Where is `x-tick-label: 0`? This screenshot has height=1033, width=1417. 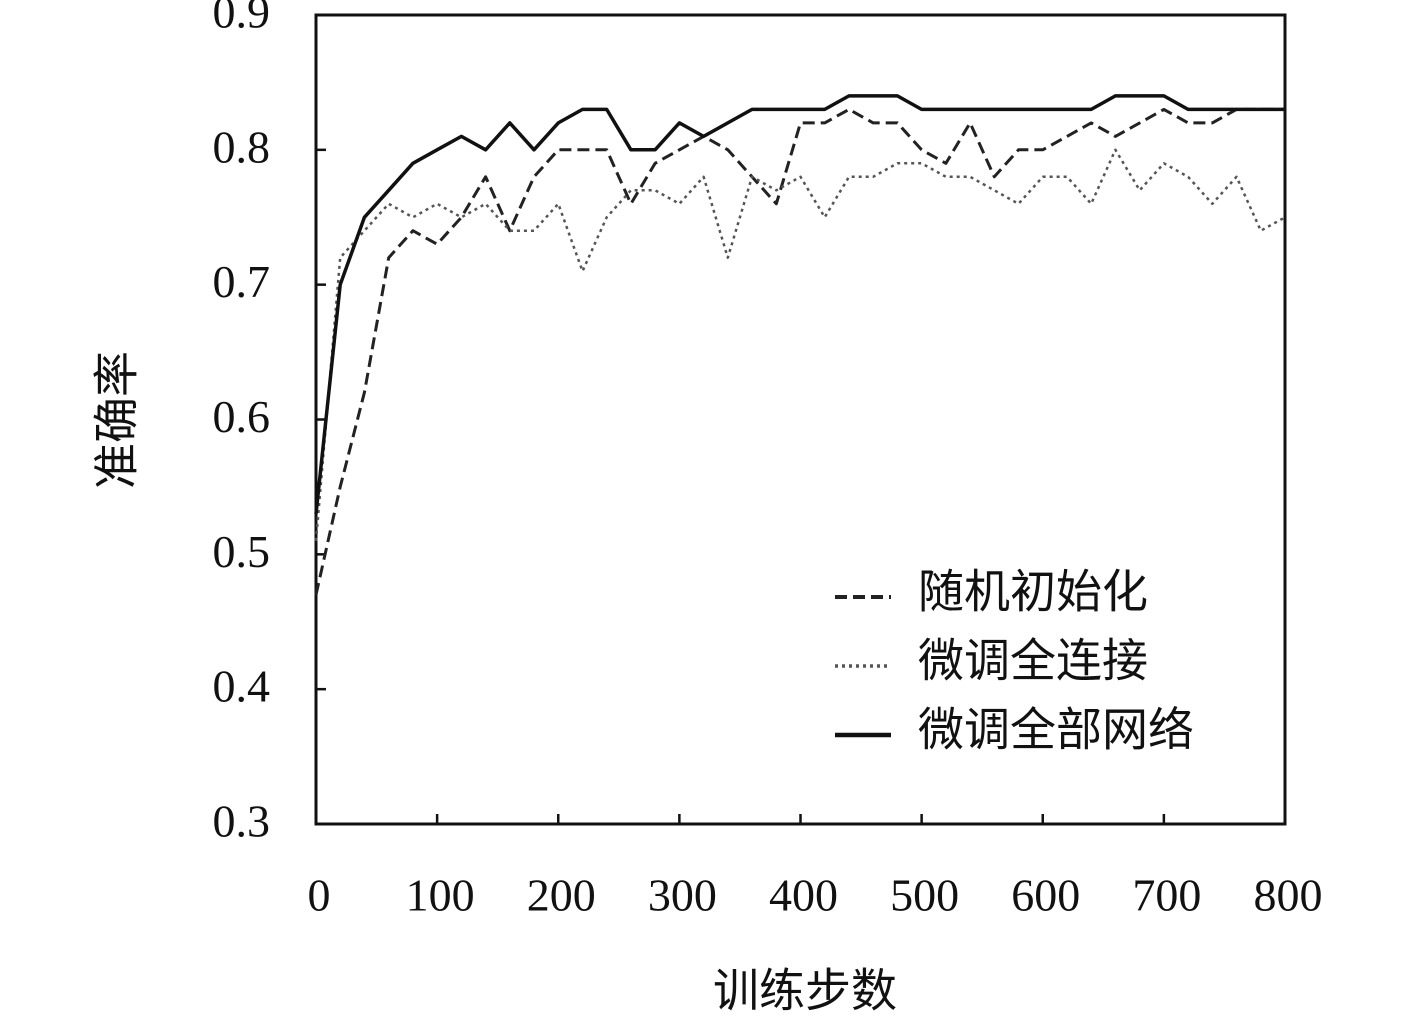 x-tick-label: 0 is located at coordinates (319, 895).